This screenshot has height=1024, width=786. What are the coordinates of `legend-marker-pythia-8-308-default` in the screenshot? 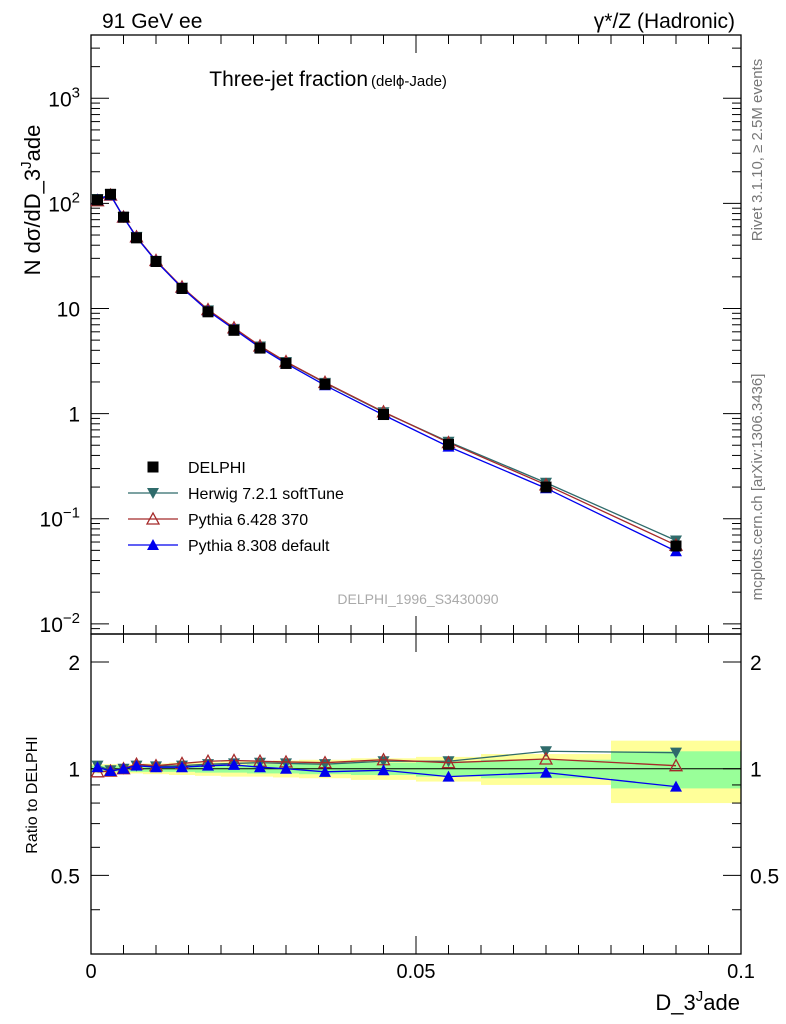 It's located at (153, 544).